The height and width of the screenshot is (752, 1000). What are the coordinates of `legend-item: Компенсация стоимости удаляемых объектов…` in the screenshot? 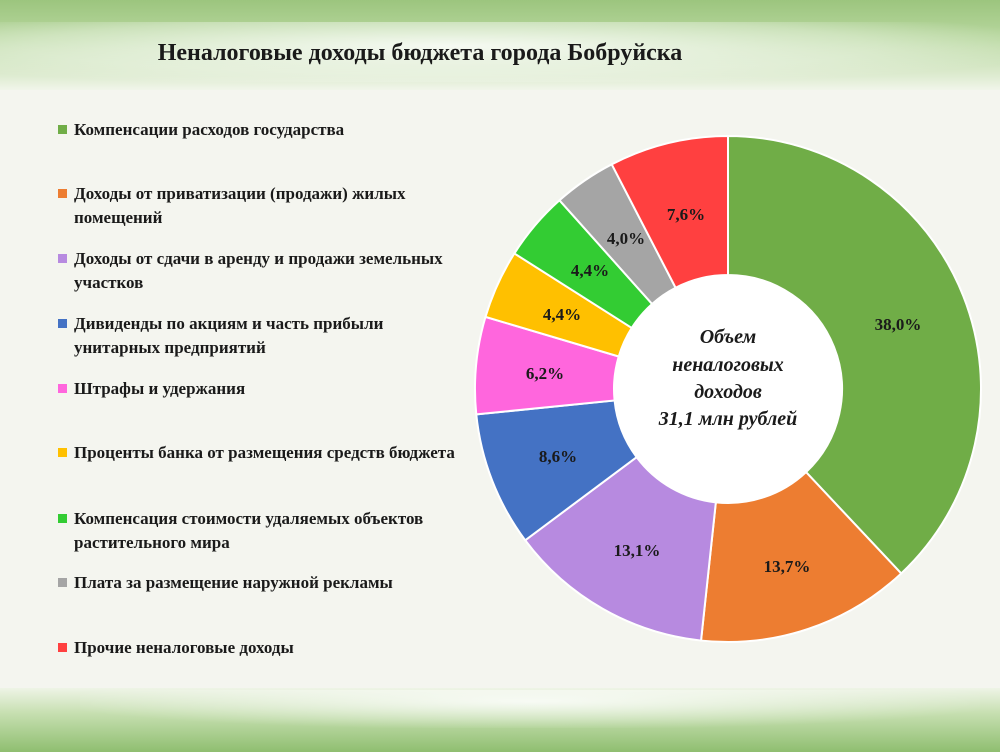 It's located at (263, 531).